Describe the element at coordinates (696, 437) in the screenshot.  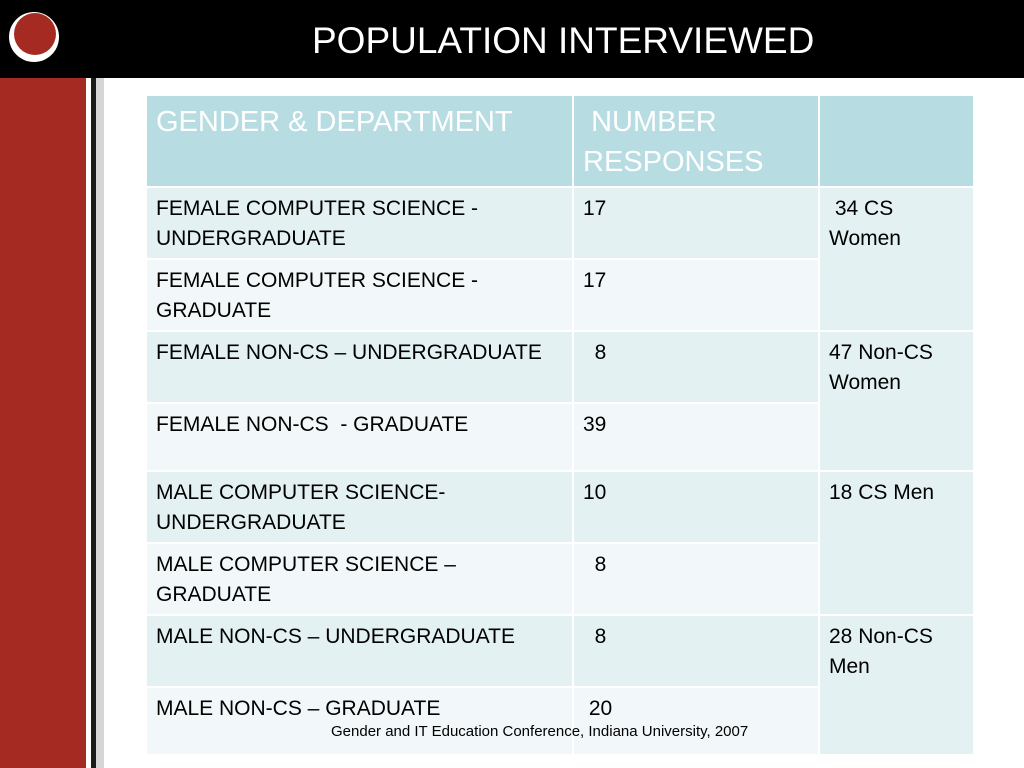
I see `number-cell: 39` at that location.